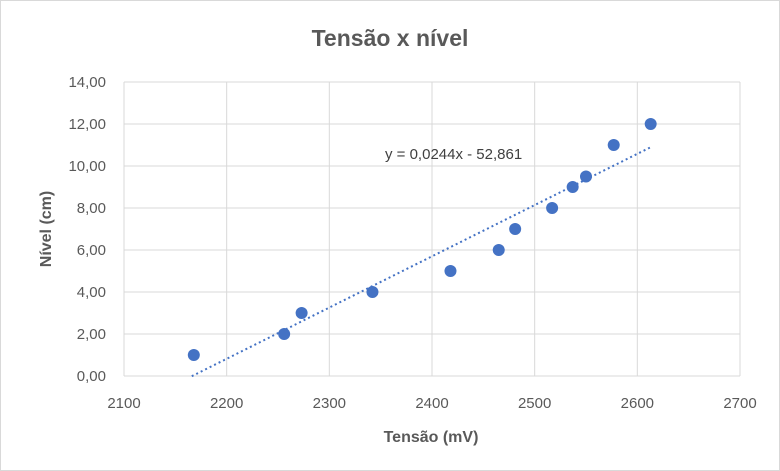 The image size is (780, 471). What do you see at coordinates (329, 403) in the screenshot?
I see `x-tick-label: 2300` at bounding box center [329, 403].